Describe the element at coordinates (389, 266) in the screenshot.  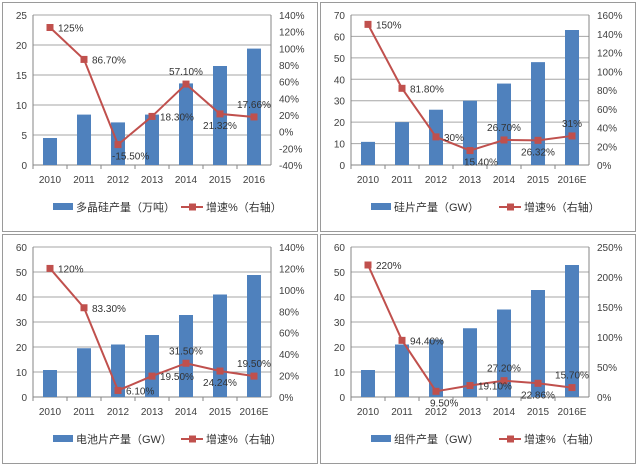
I see `growth-data-label: 220%` at that location.